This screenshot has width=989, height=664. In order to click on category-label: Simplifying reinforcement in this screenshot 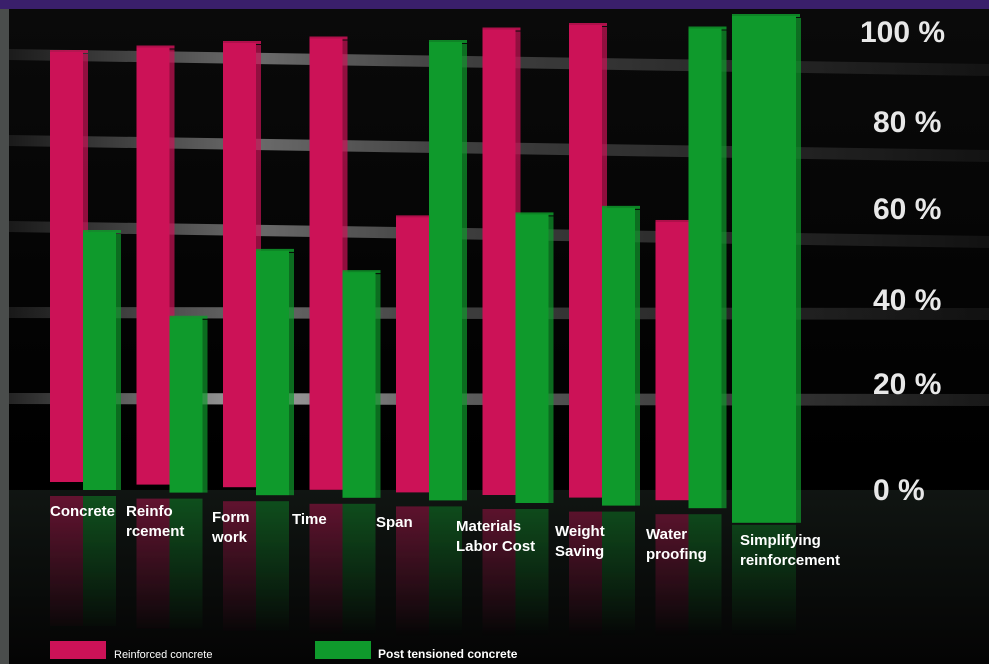, I will do `click(790, 550)`.